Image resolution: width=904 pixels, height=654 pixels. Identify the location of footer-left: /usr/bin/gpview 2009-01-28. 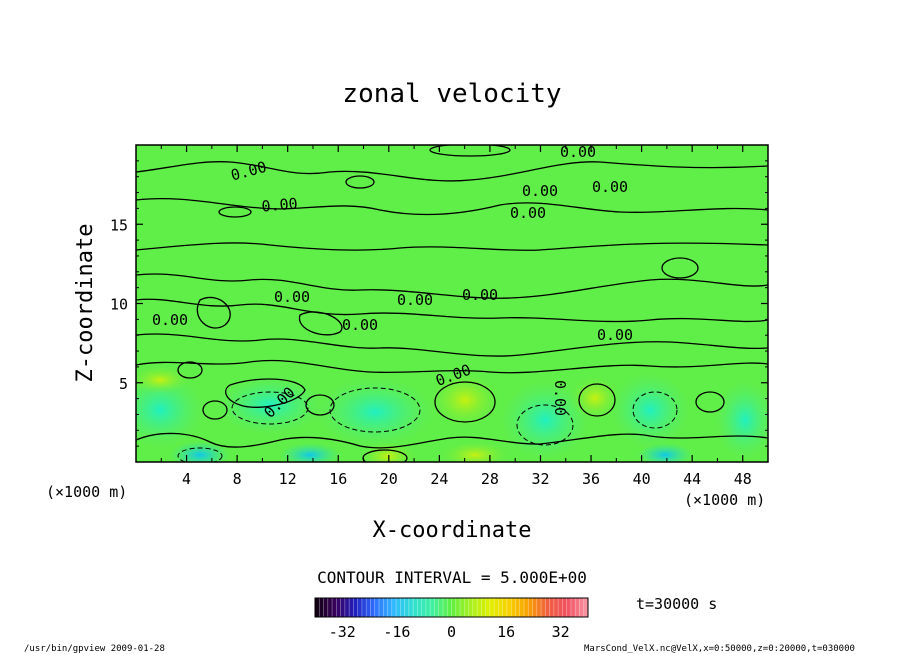
(94, 649).